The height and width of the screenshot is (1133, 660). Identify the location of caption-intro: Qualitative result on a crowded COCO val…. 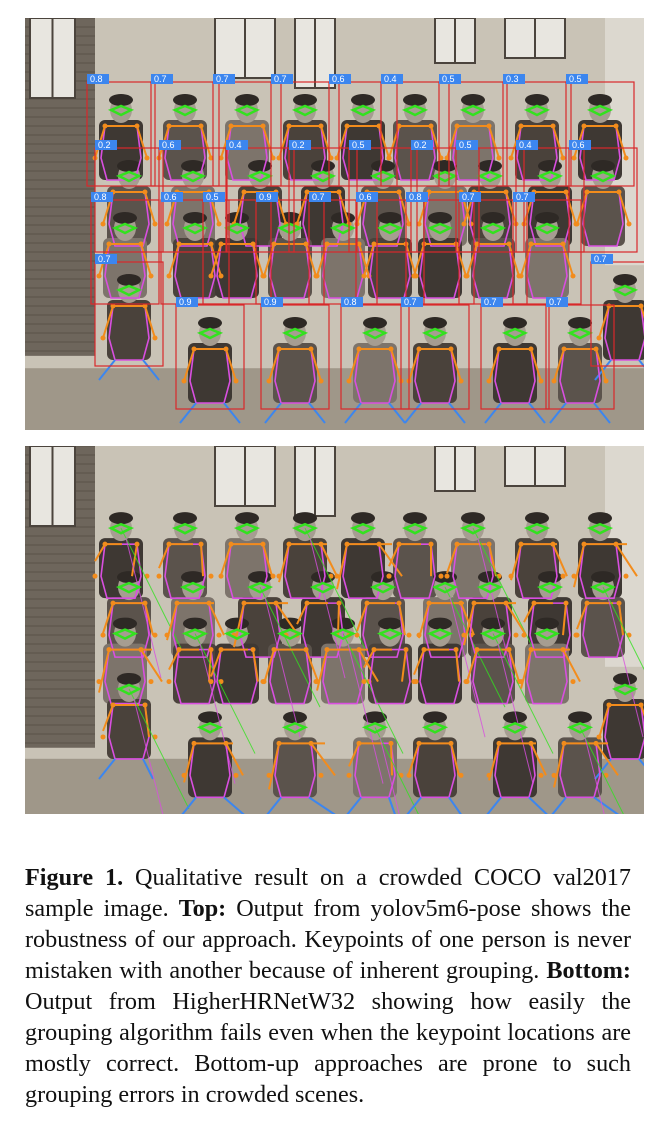
(328, 893).